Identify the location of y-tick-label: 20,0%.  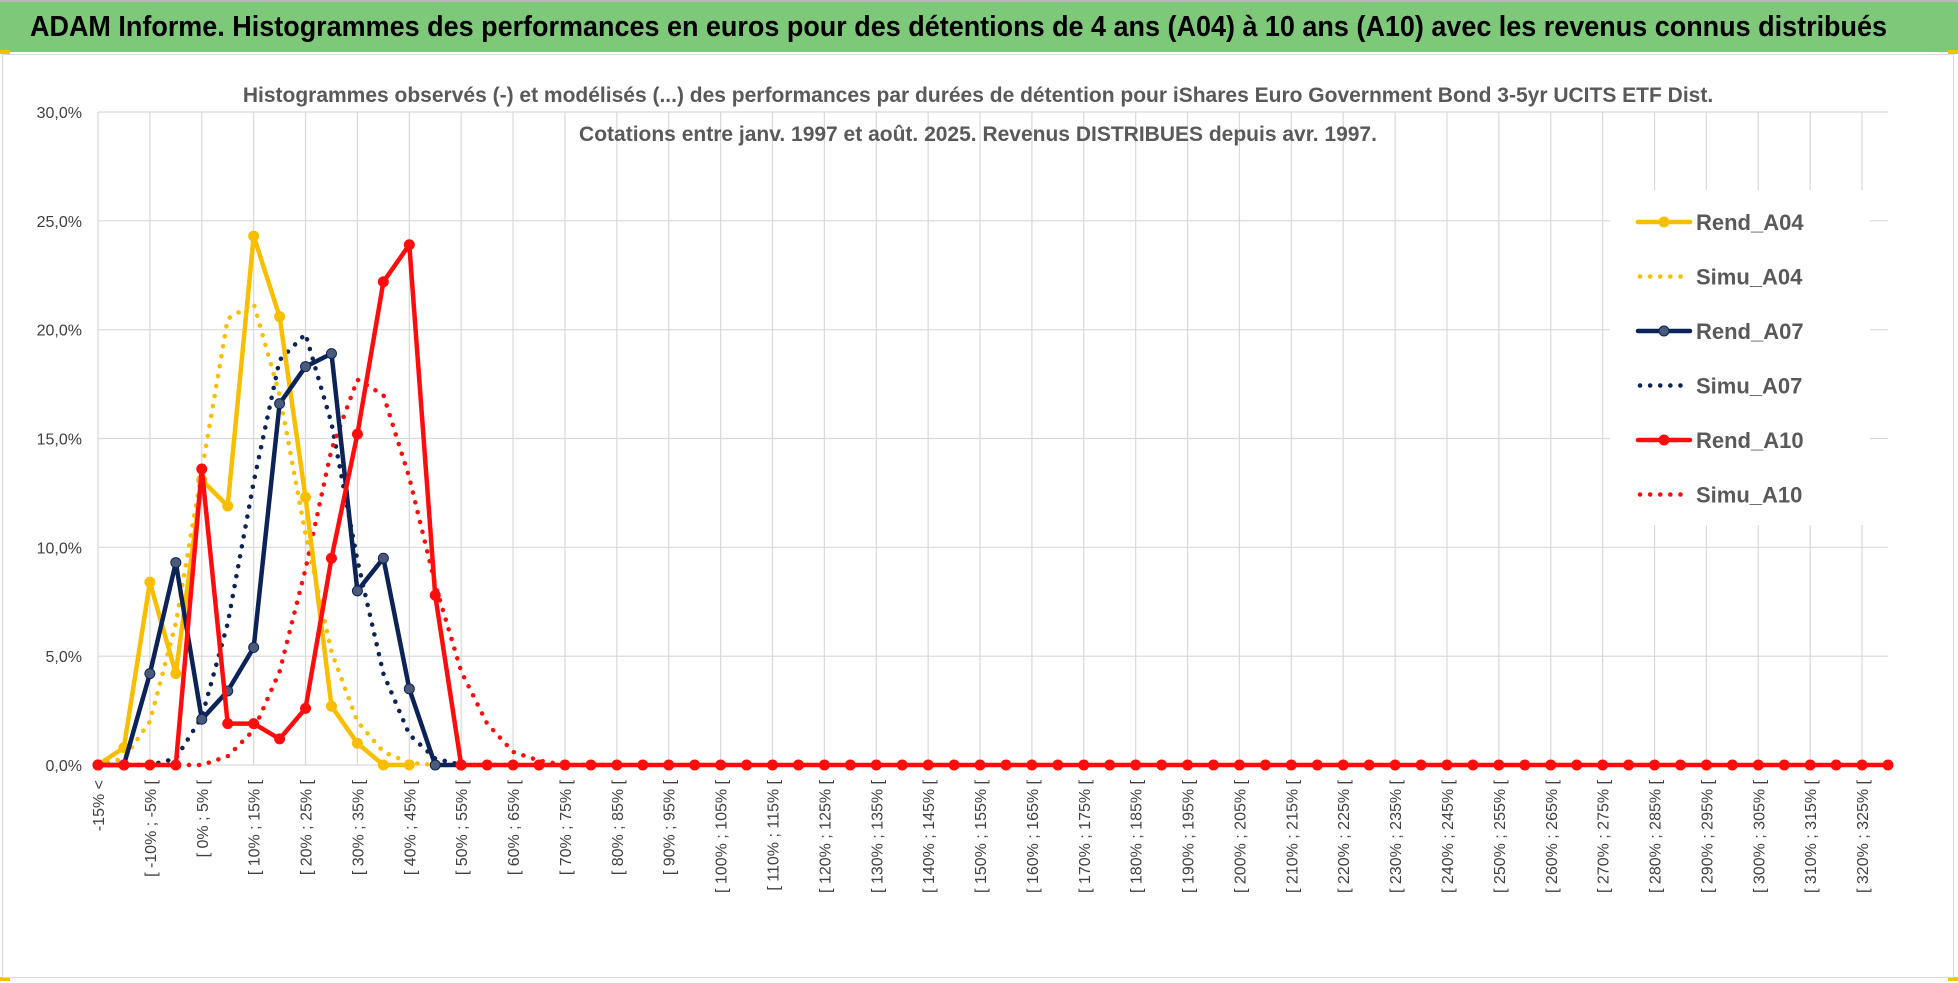
(59, 331).